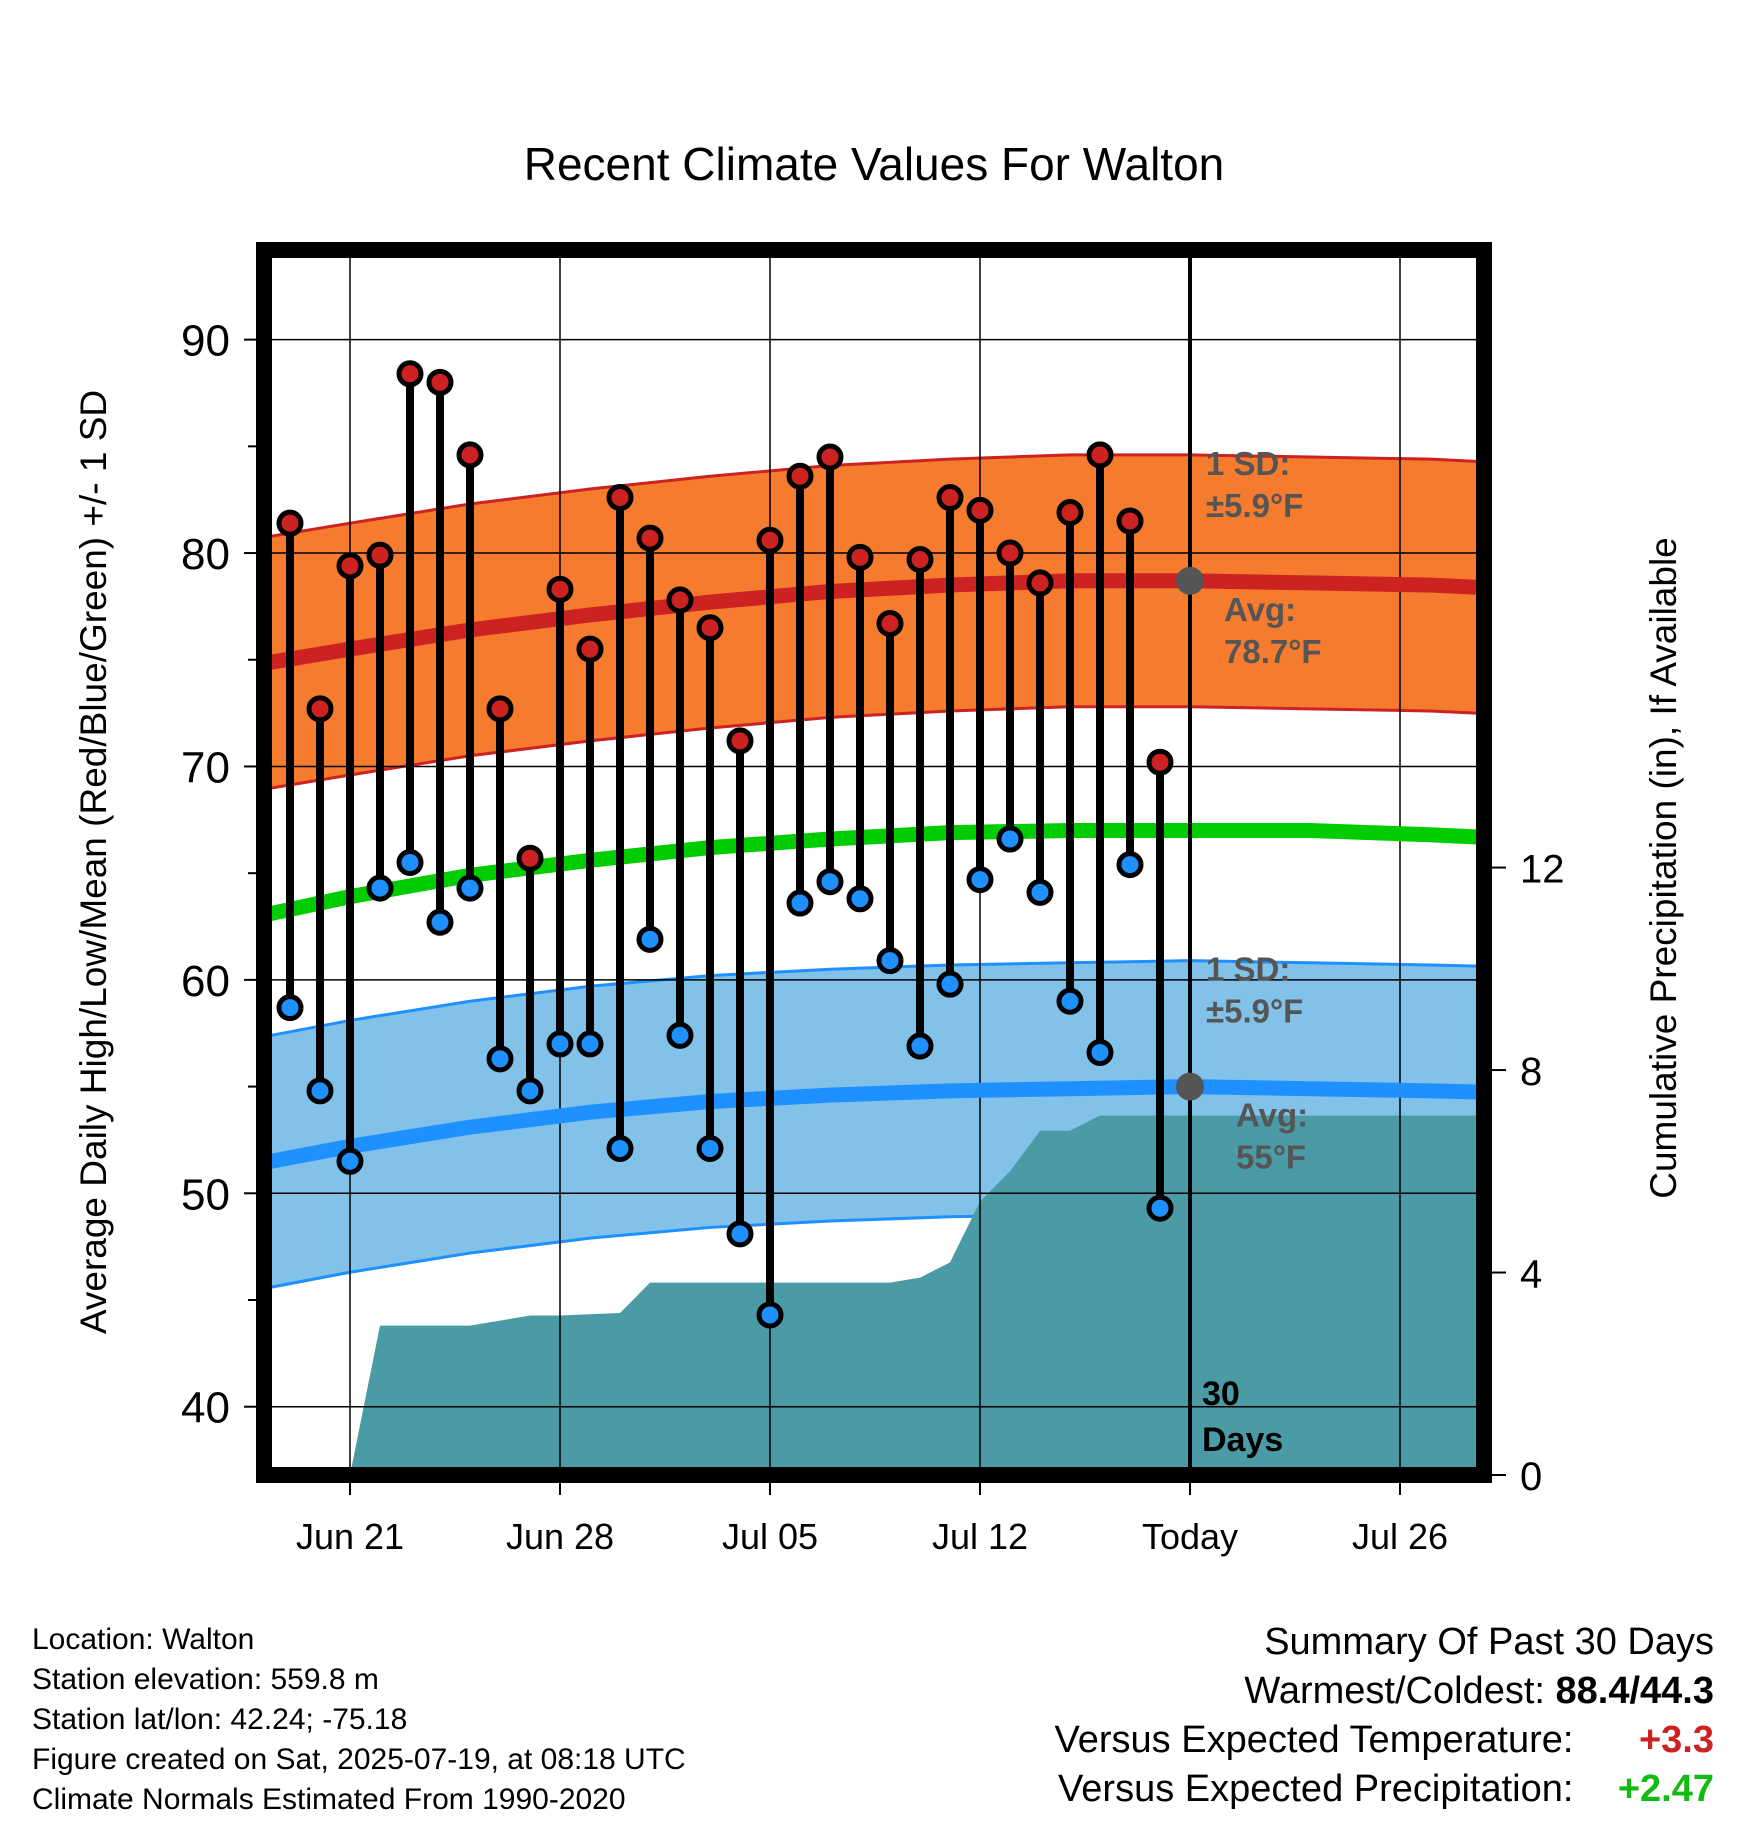 This screenshot has width=1748, height=1828. Describe the element at coordinates (874, 622) in the screenshot. I see `normal-high-line` at that location.